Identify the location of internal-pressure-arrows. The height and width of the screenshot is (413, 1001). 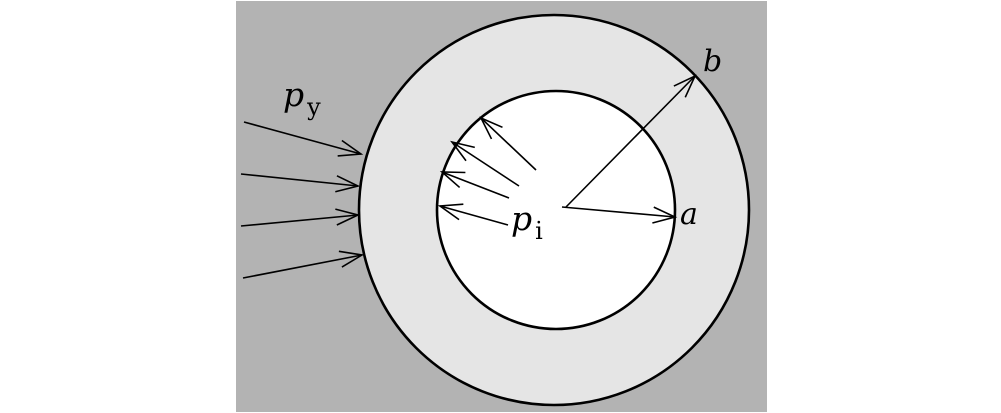
(487, 171).